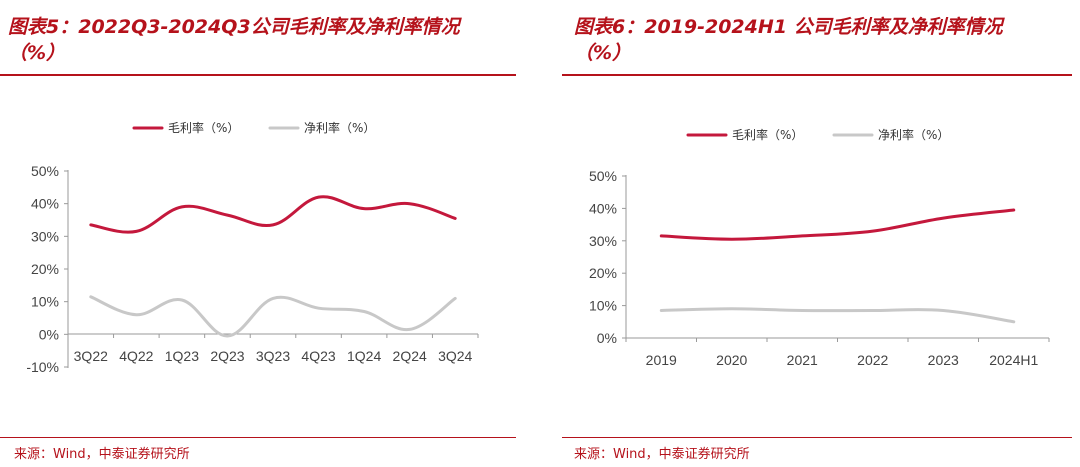 This screenshot has height=467, width=1080. Describe the element at coordinates (1013, 360) in the screenshot. I see `x-tick-label: 2024H1` at that location.